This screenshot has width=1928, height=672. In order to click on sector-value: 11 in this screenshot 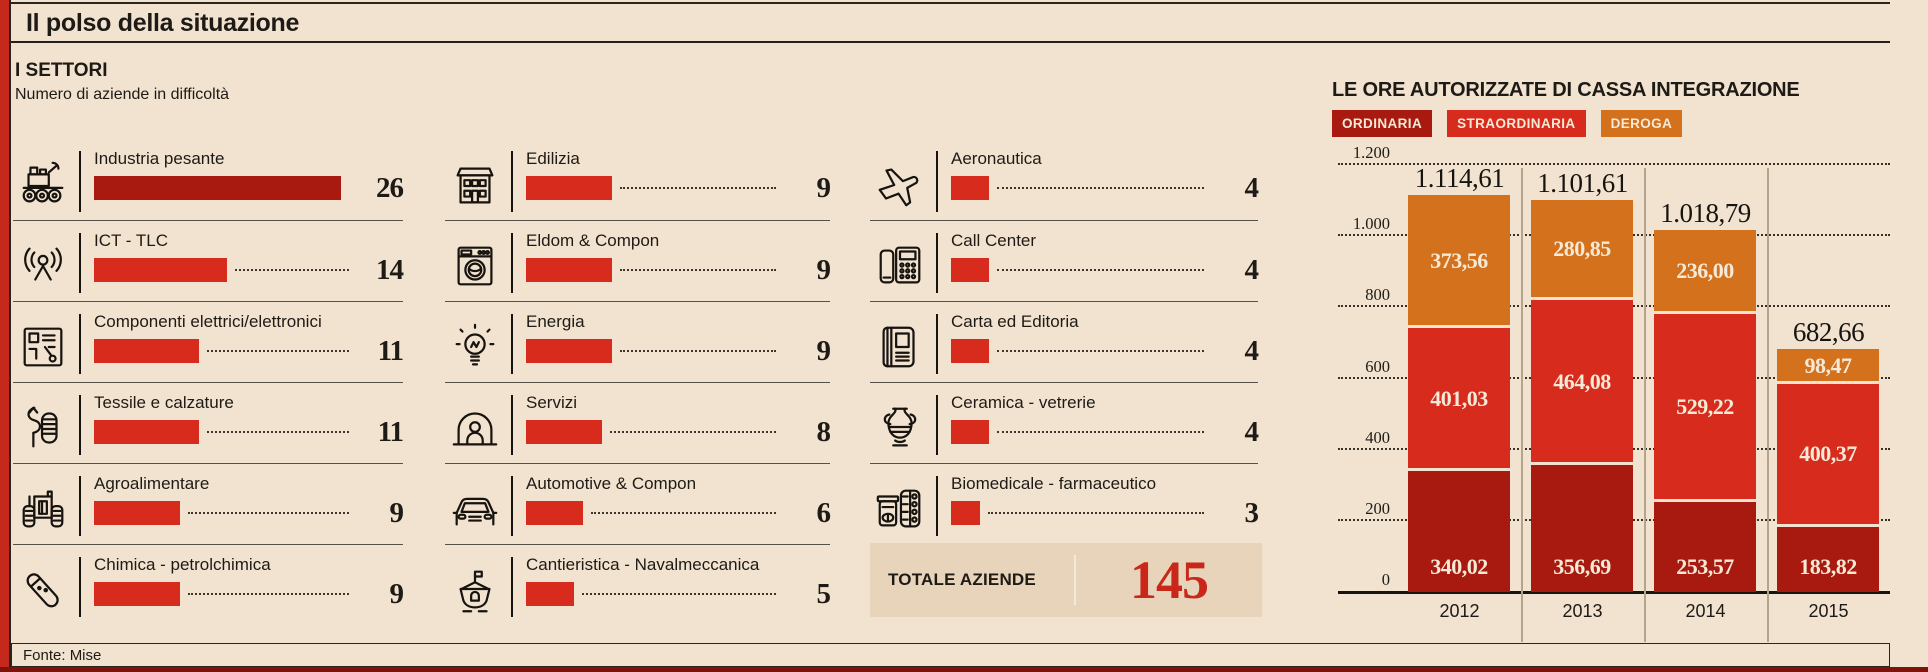, I will do `click(390, 350)`.